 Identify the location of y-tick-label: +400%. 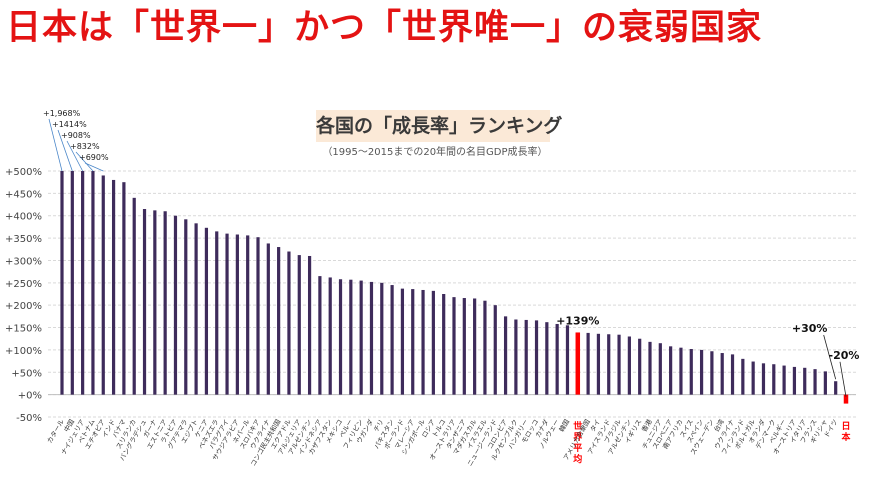
(23, 217).